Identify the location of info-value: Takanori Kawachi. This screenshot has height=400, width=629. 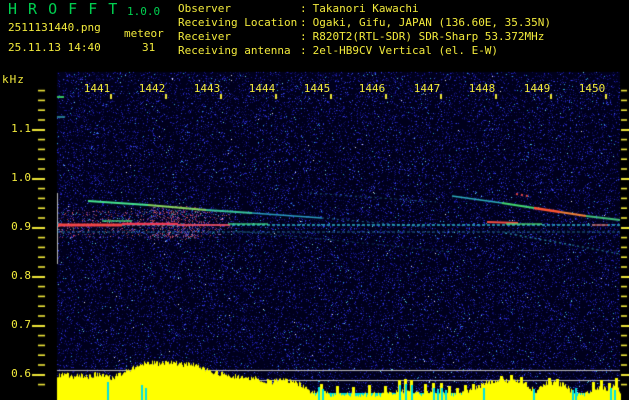
(365, 8).